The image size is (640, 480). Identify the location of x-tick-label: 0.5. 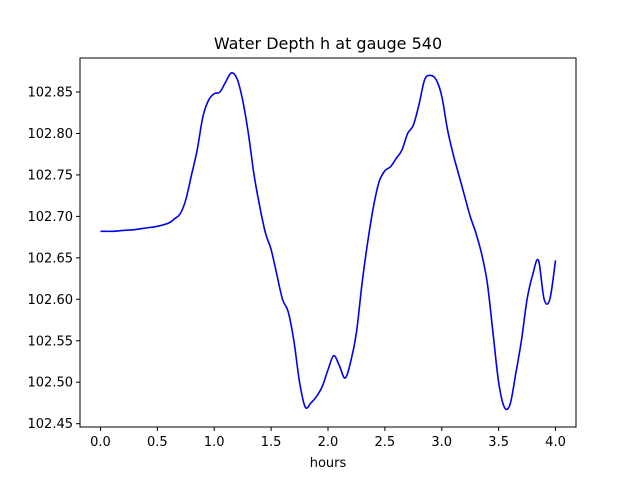
(157, 442).